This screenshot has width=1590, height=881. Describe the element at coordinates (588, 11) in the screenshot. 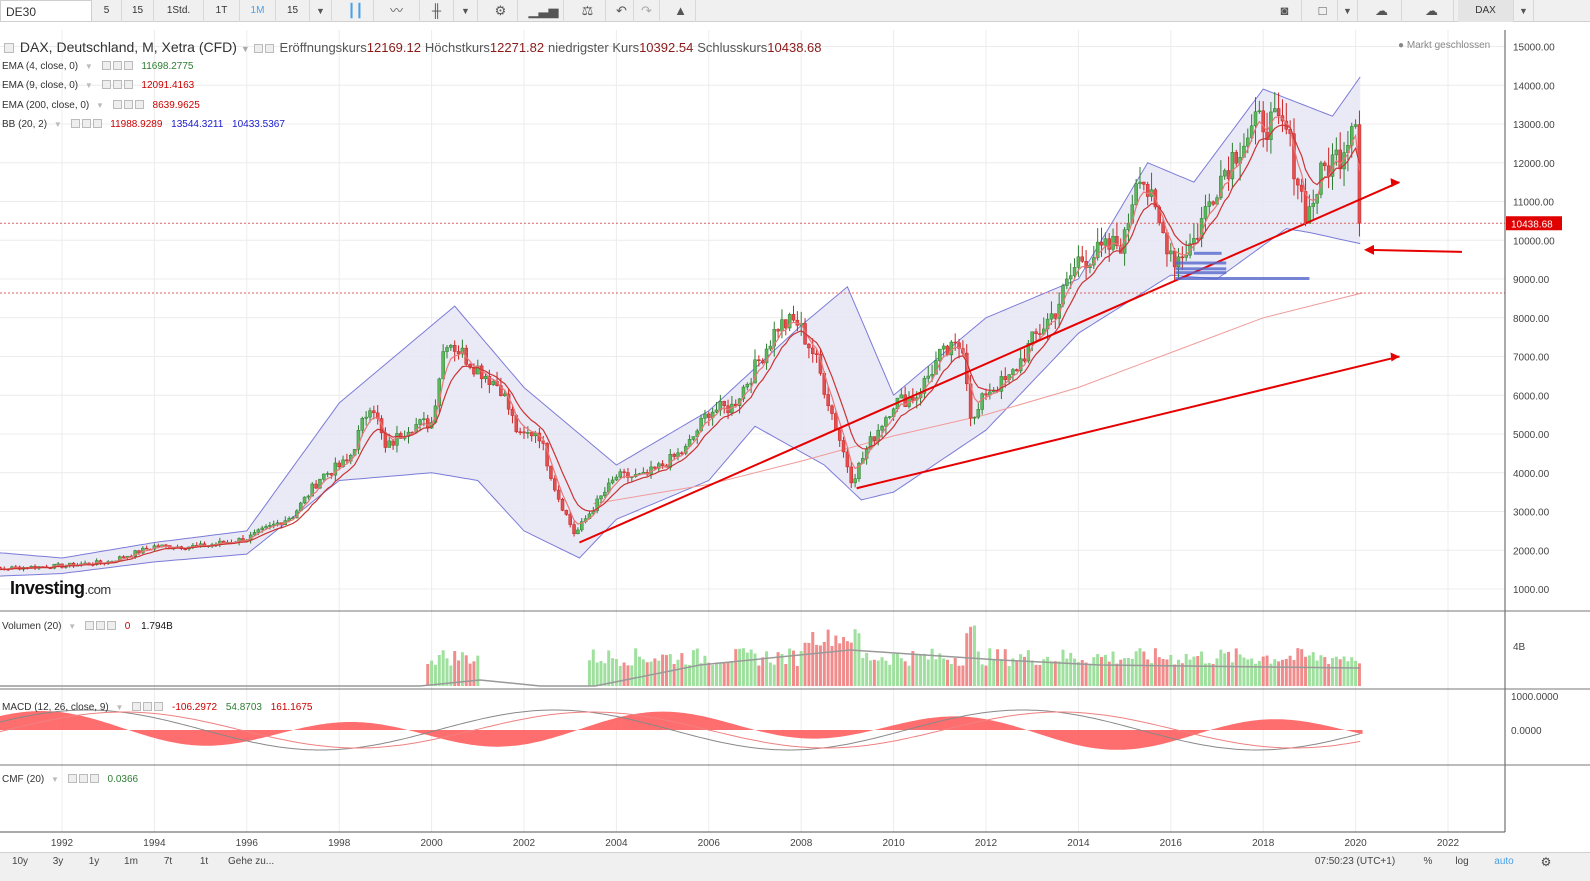

I see `compare-icon: ⚖` at that location.